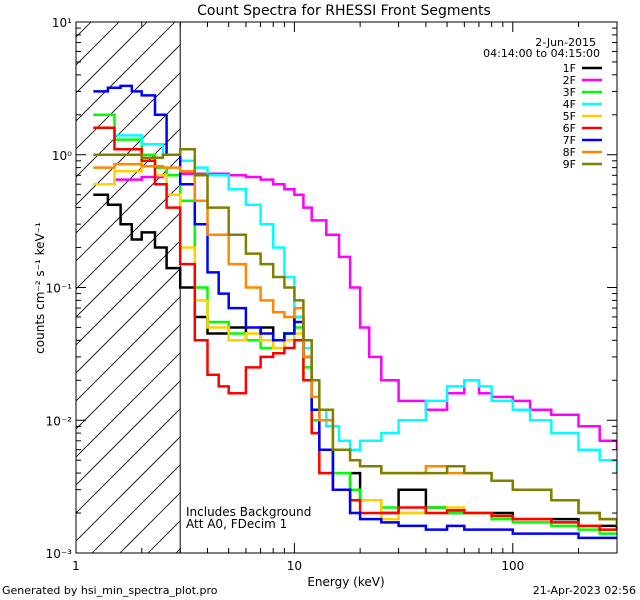 The width and height of the screenshot is (640, 600). Describe the element at coordinates (110, 590) in the screenshot. I see `generated-by: Generated by hsi_min_spectra_plot.pro` at that location.